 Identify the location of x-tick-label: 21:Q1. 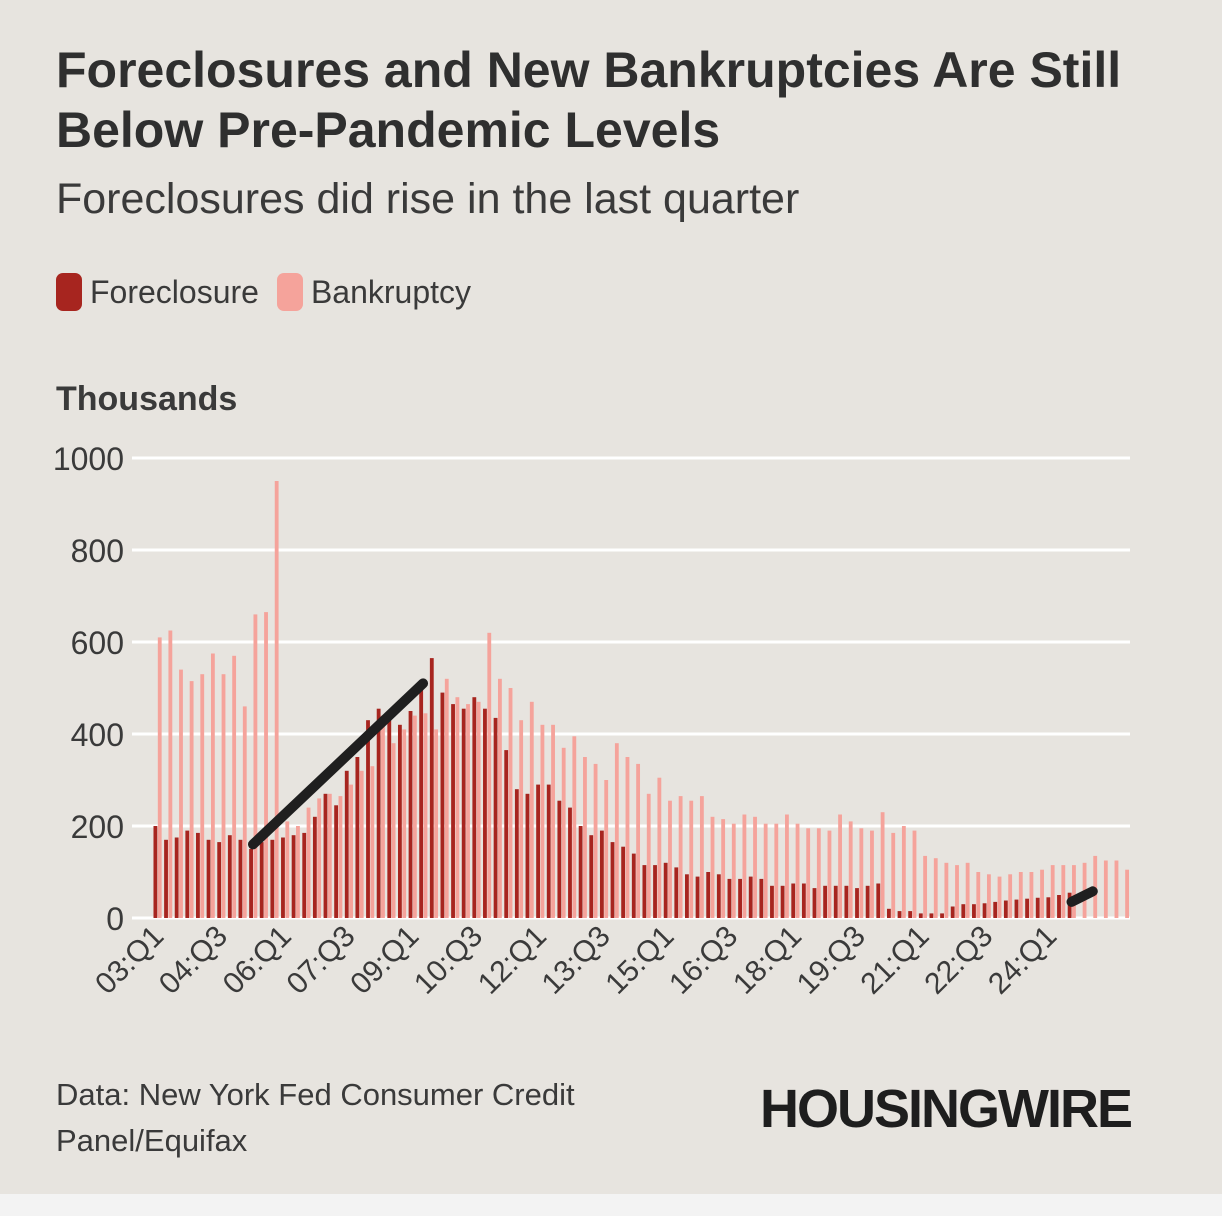
(895, 960).